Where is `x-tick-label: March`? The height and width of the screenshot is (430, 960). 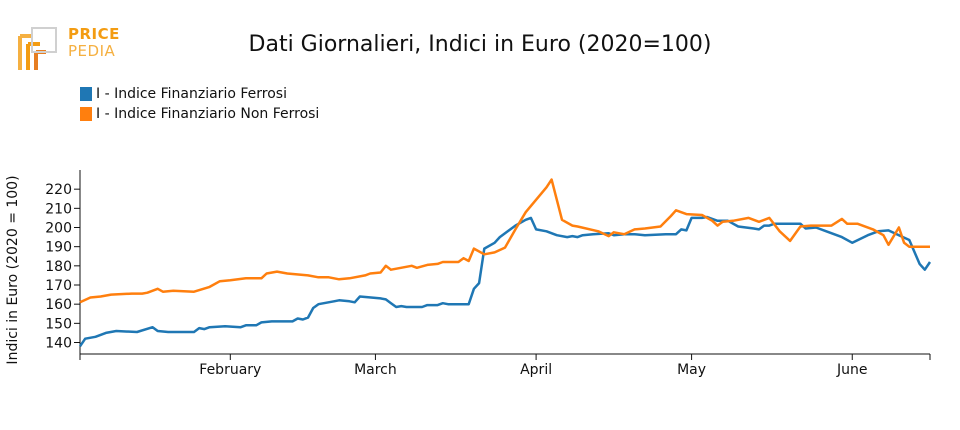
x-tick-label: March is located at coordinates (375, 370).